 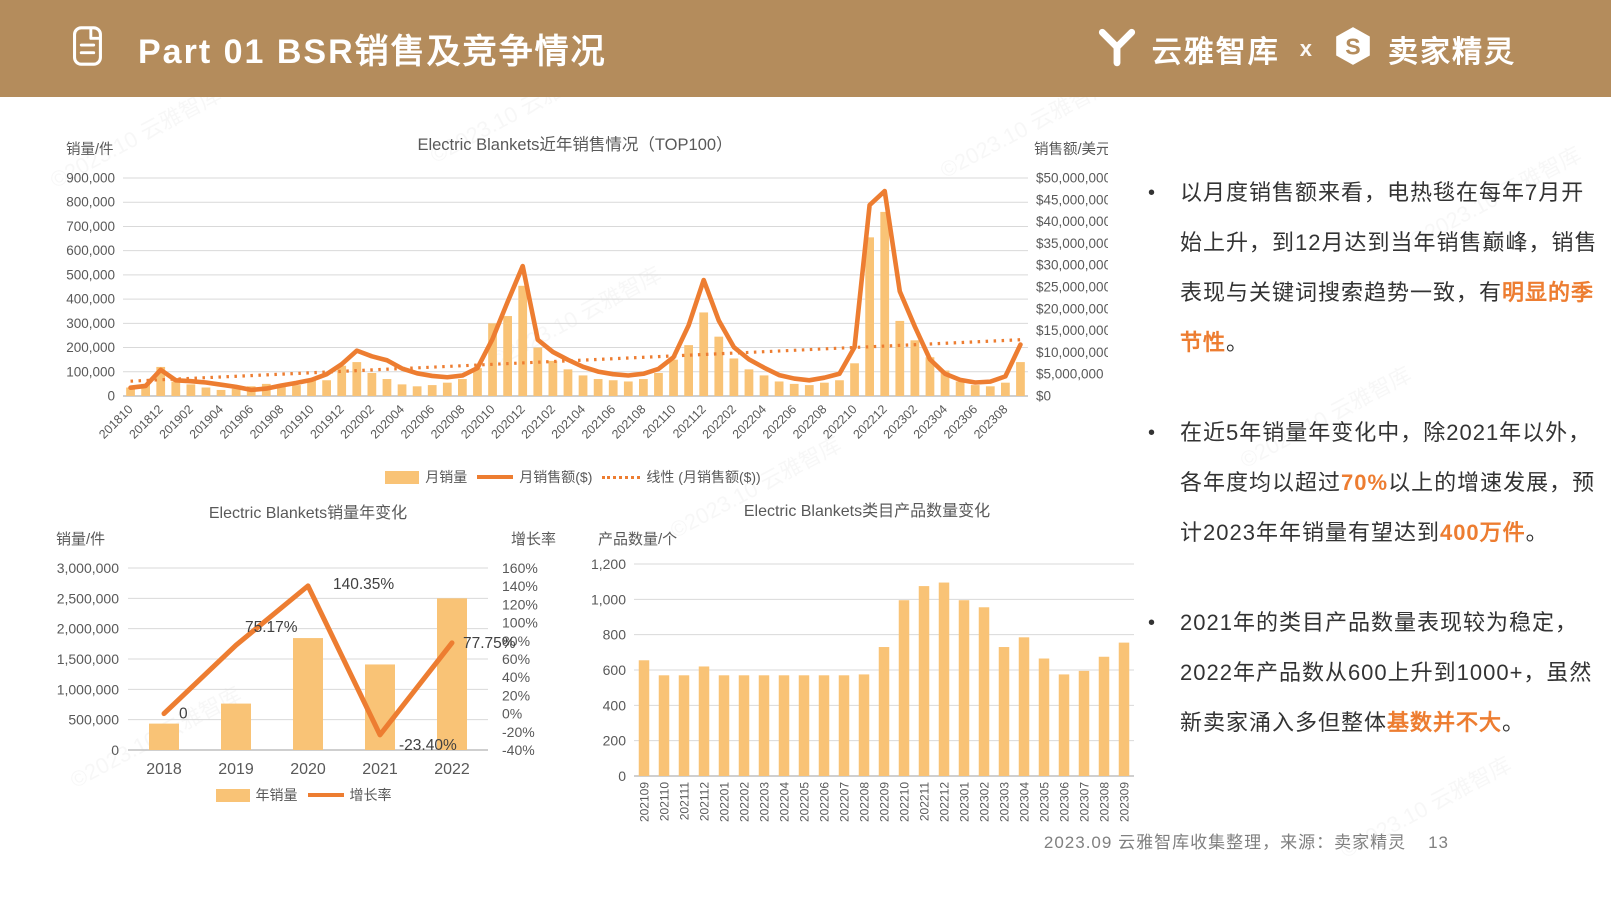 What do you see at coordinates (370, 795) in the screenshot?
I see `legend-label: 增长率` at bounding box center [370, 795].